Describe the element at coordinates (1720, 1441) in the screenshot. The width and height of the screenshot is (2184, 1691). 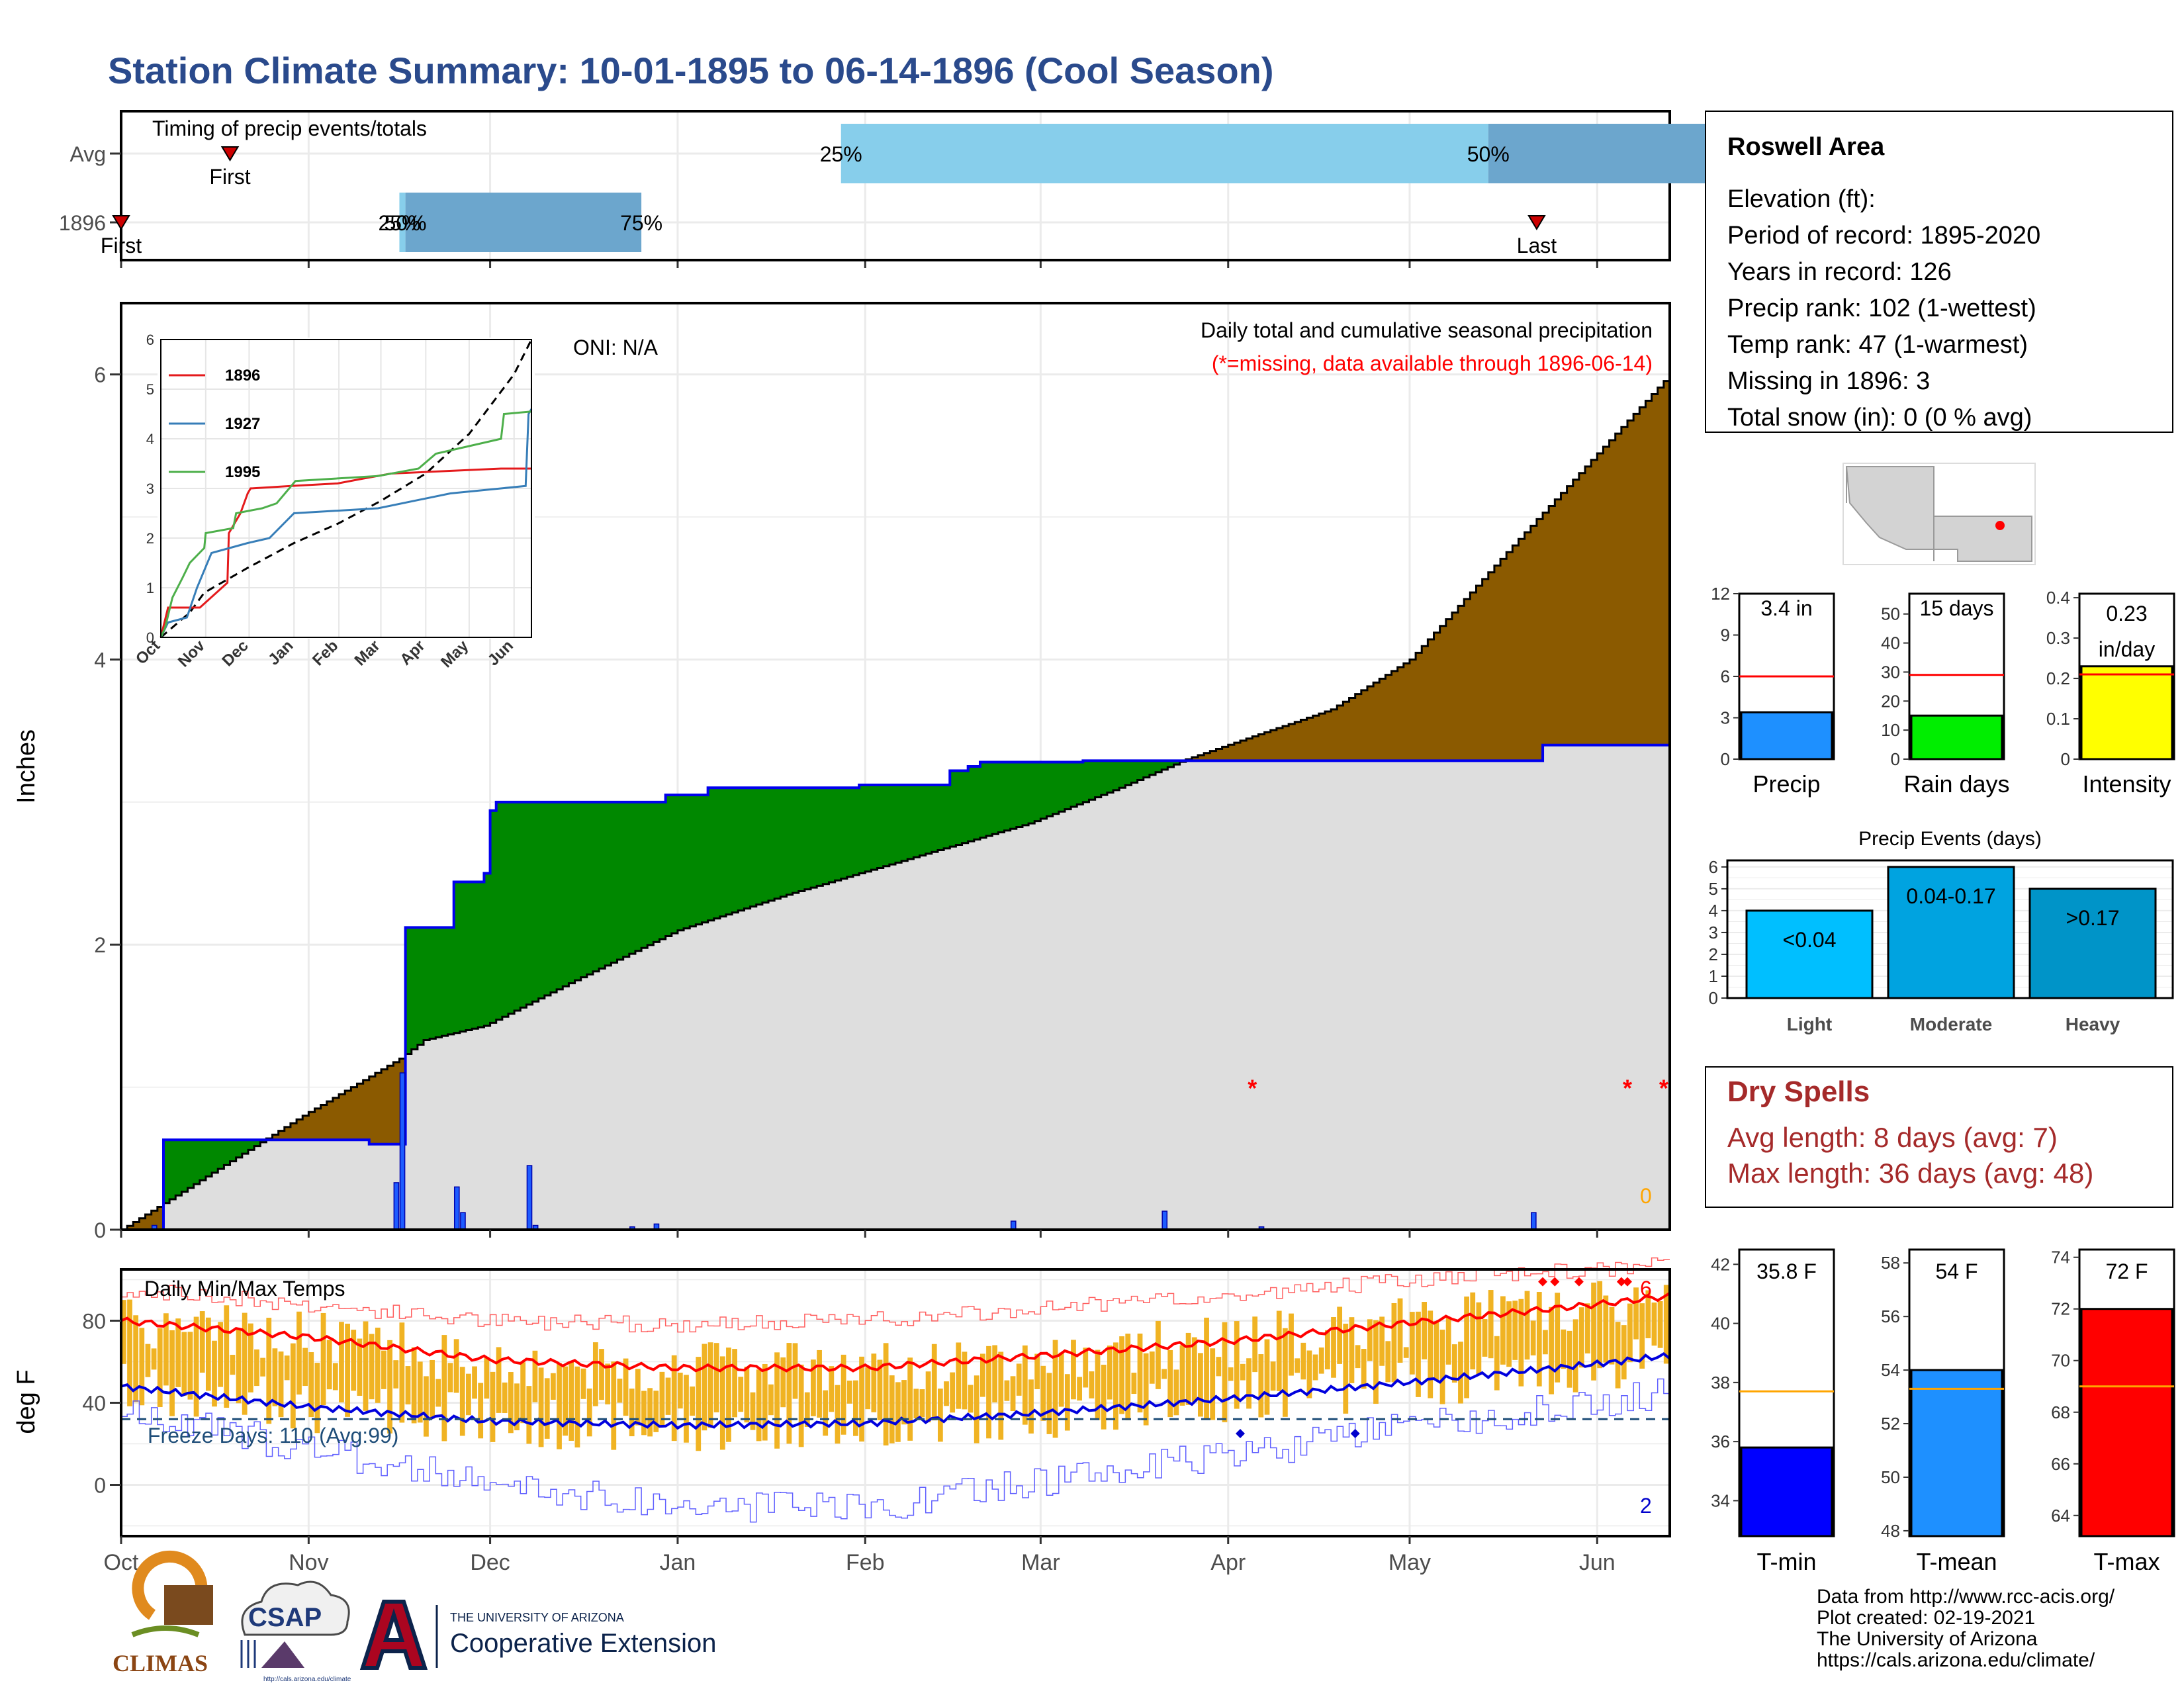
I see `temp-bar-y-tick-label: 36` at that location.